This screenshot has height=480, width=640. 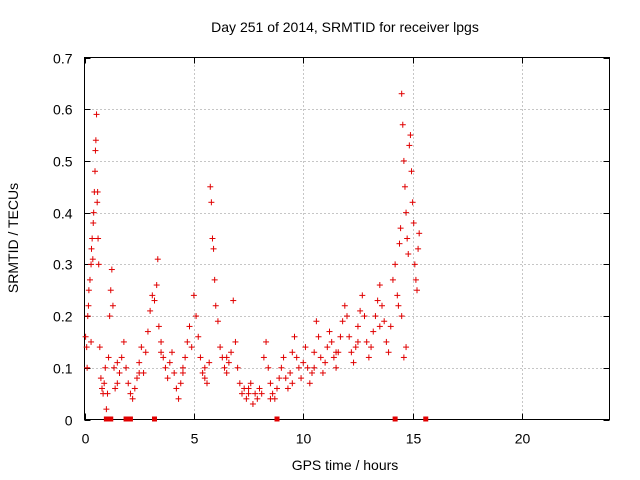 What do you see at coordinates (86, 439) in the screenshot?
I see `x-tick-label: 0` at bounding box center [86, 439].